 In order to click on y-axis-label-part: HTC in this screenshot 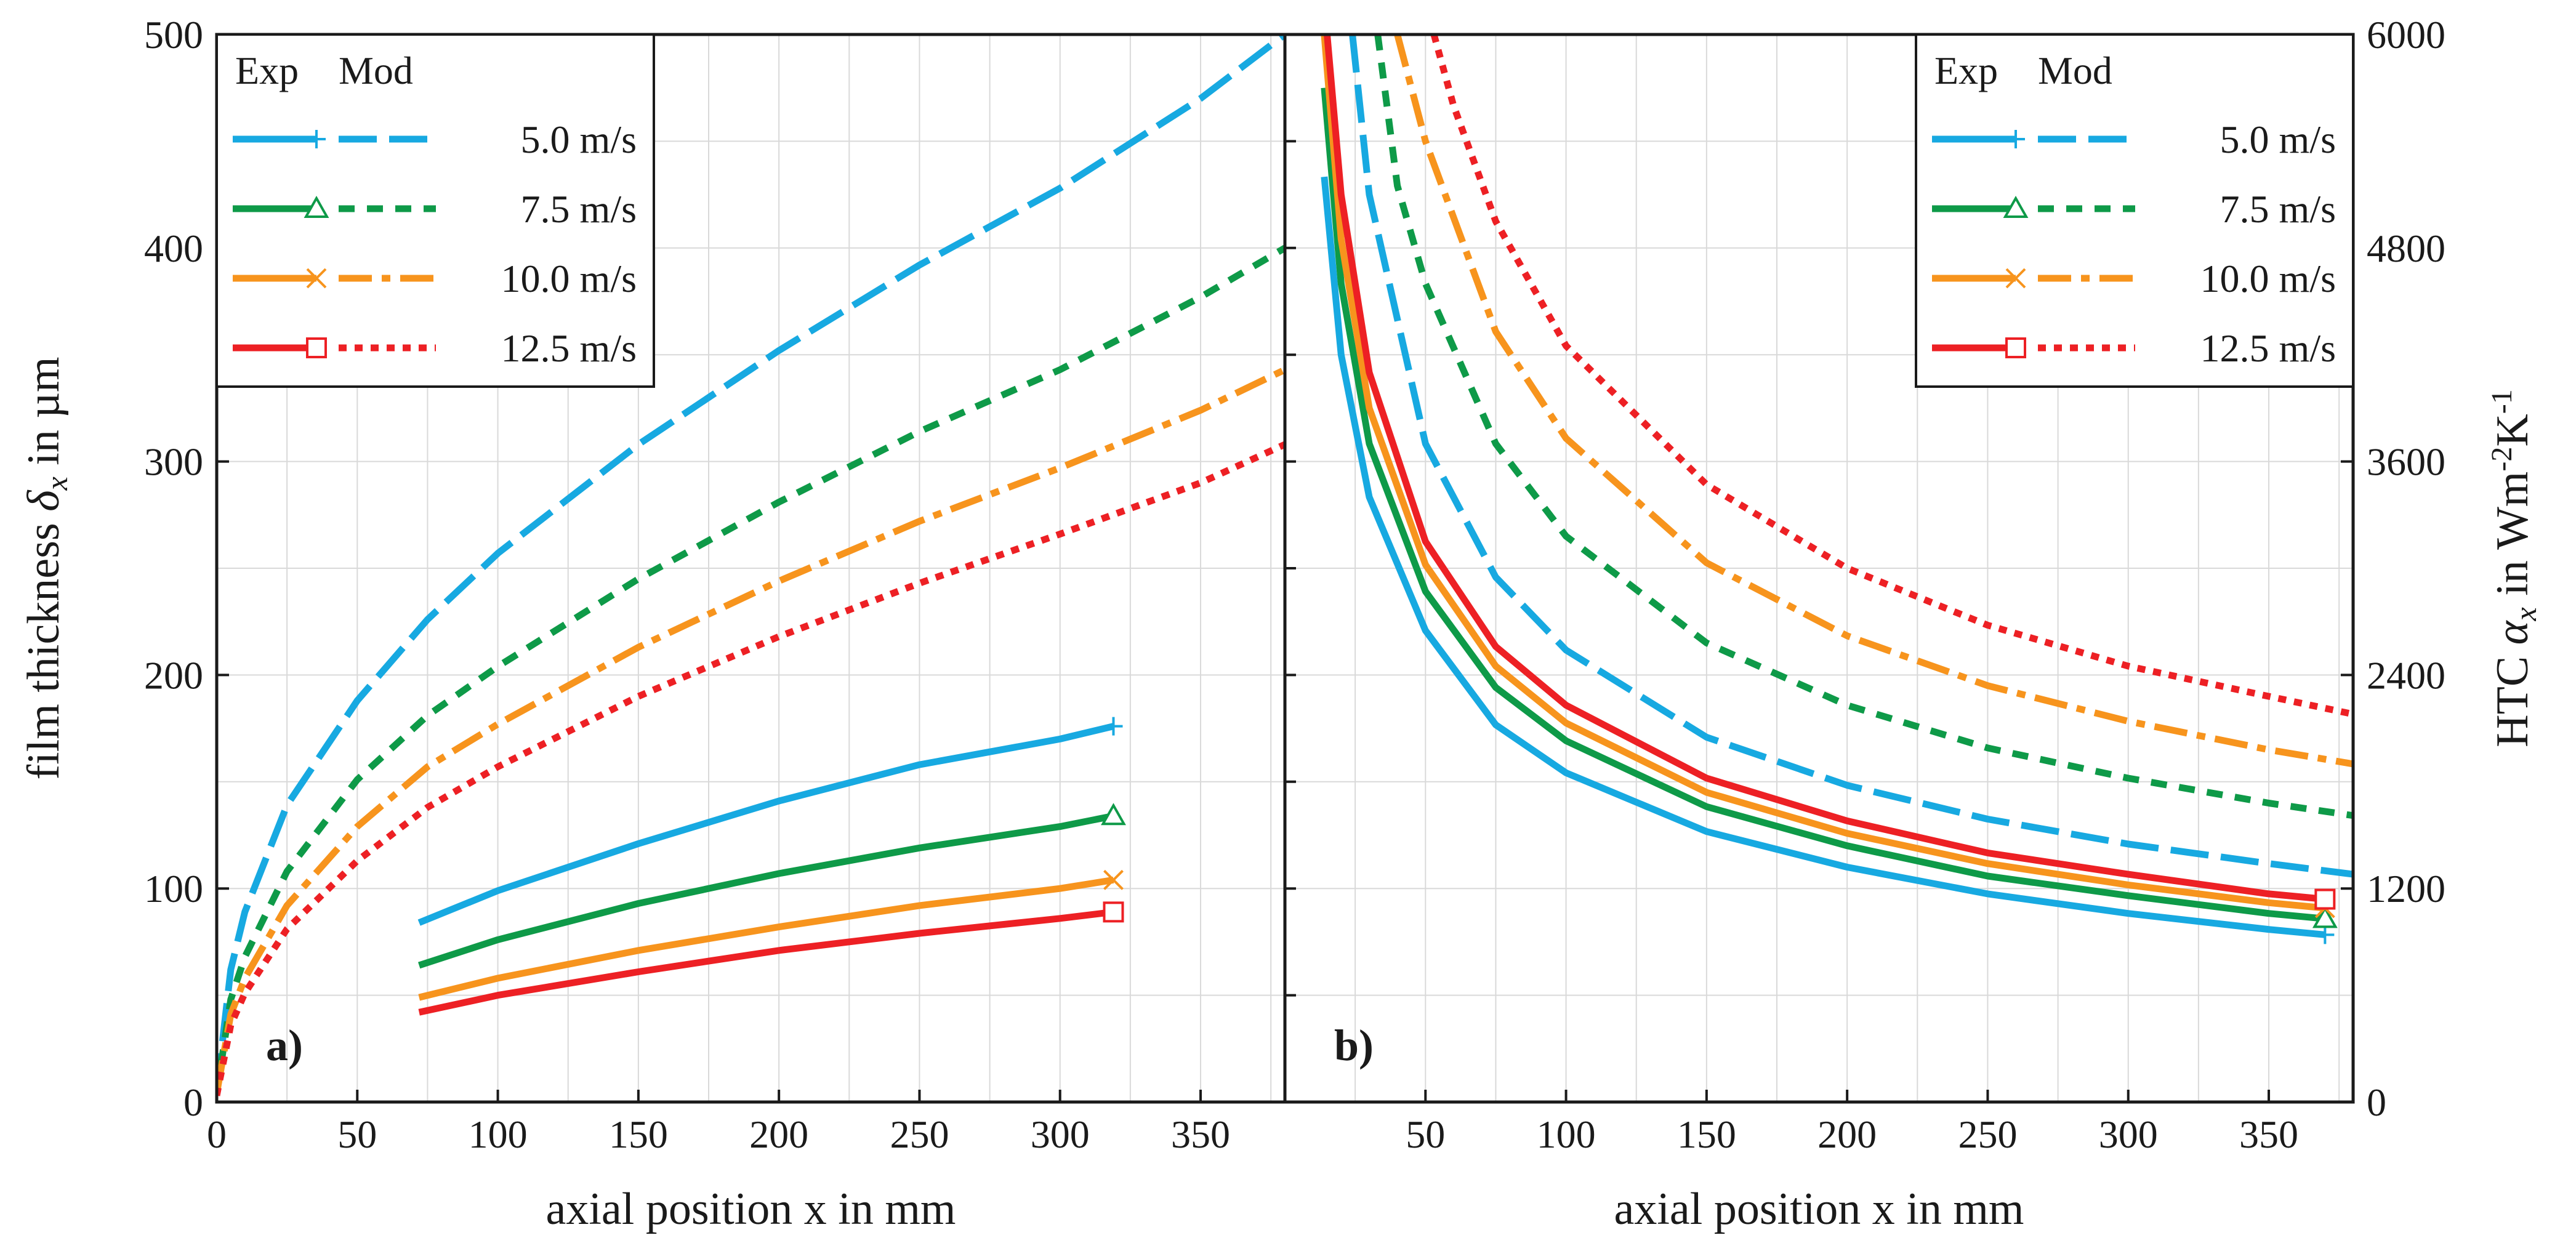, I will do `click(2512, 696)`.